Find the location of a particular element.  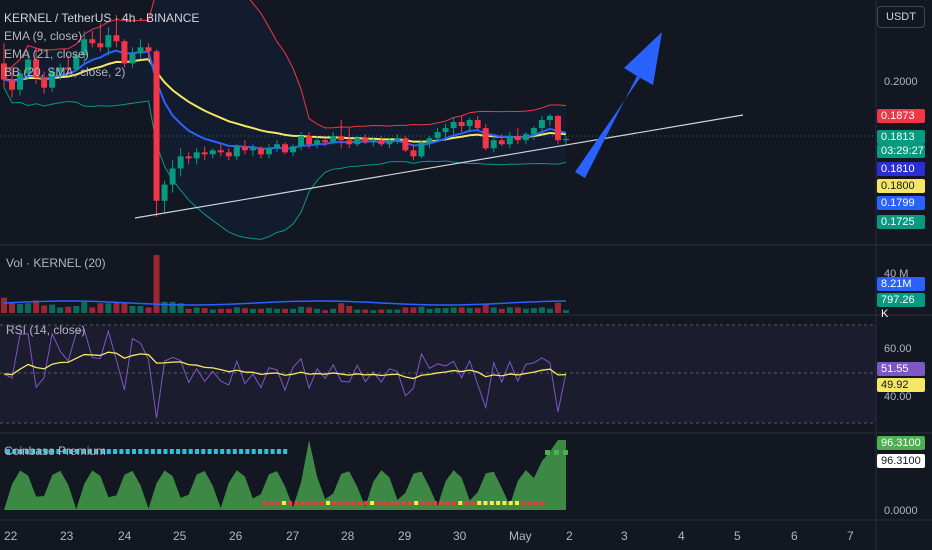

time-label: 3 is located at coordinates (624, 536).